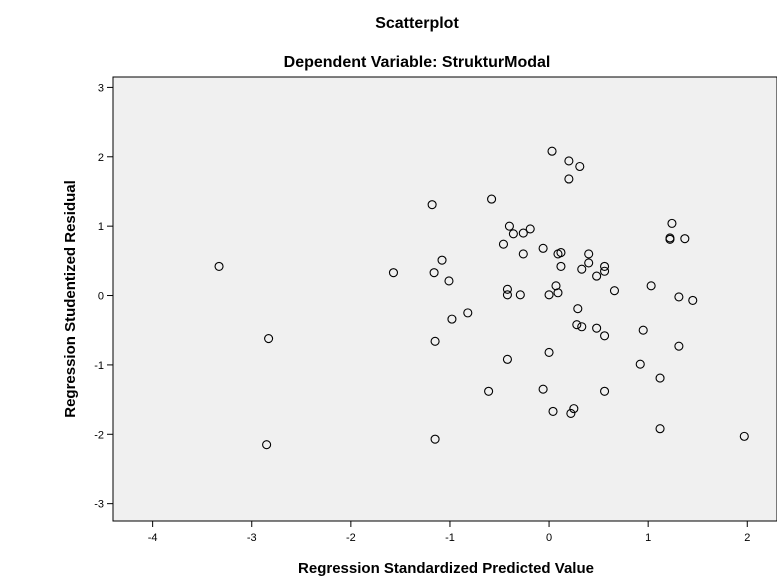 Image resolution: width=777 pixels, height=581 pixels. I want to click on x-tick-label: -4, so click(153, 538).